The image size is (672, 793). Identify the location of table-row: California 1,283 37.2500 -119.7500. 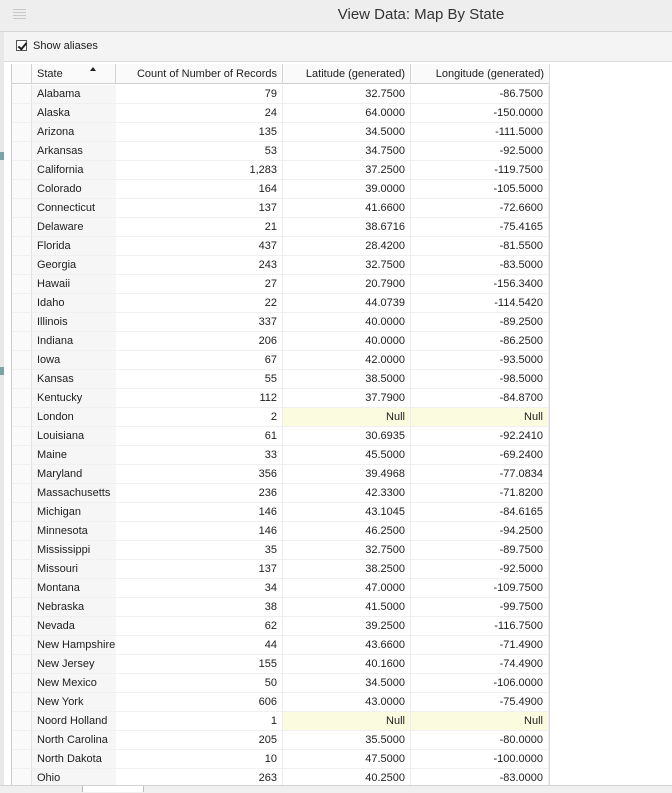
(342, 170).